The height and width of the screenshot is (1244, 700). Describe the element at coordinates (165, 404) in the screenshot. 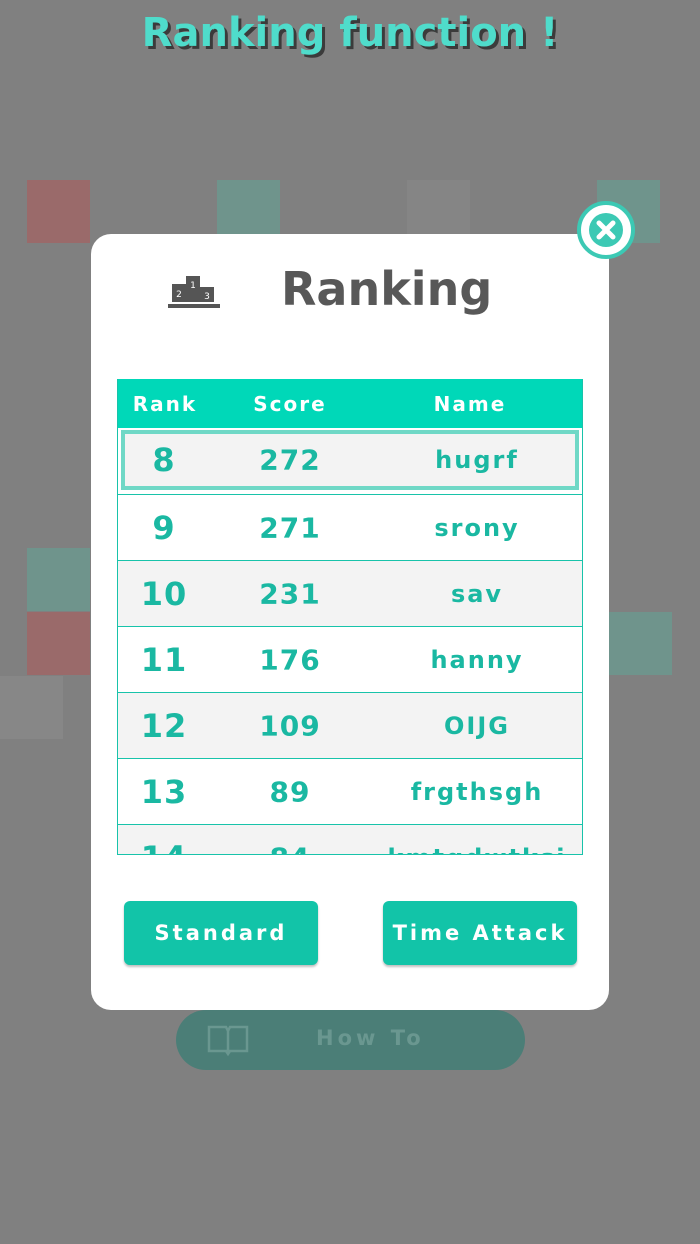

I see `header-cell: Rank` at that location.